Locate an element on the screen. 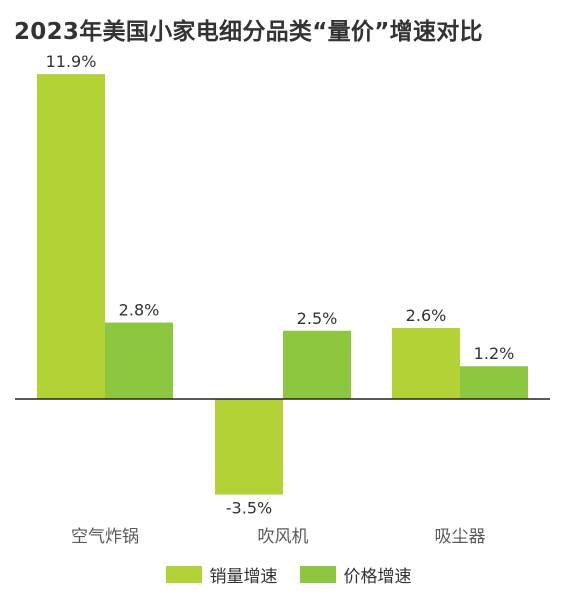 This screenshot has width=577, height=601. legend-item-sales-growth: 销量增速 is located at coordinates (221, 574).